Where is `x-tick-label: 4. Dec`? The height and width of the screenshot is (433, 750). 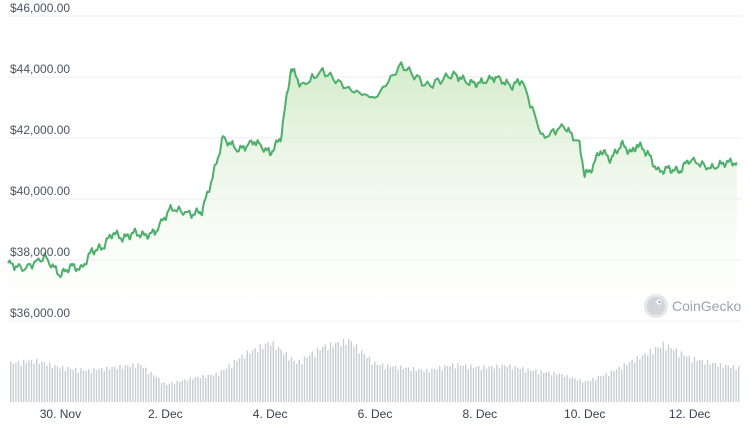 x-tick-label: 4. Dec is located at coordinates (270, 414).